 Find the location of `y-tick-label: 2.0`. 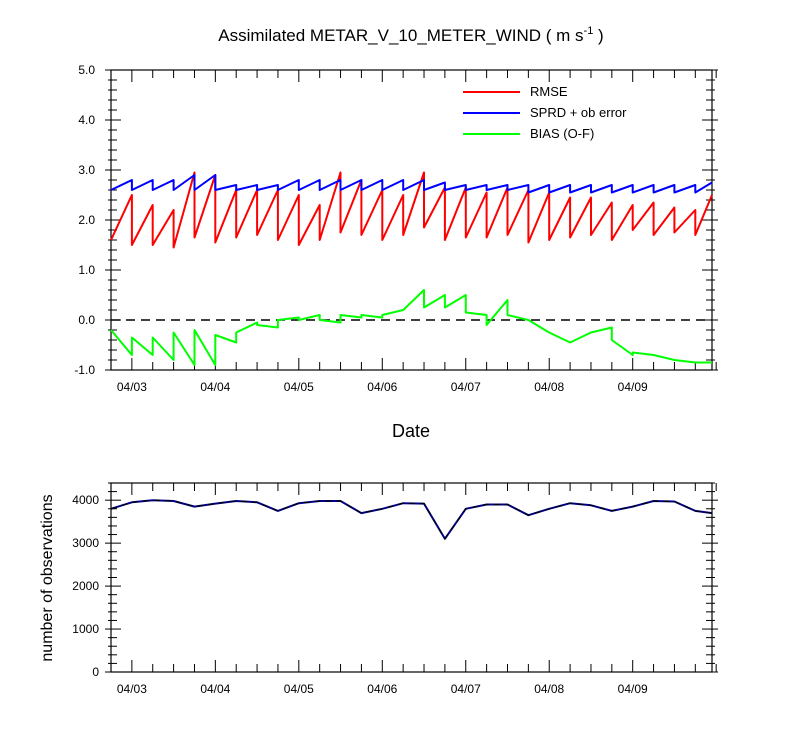

y-tick-label: 2.0 is located at coordinates (86, 220).